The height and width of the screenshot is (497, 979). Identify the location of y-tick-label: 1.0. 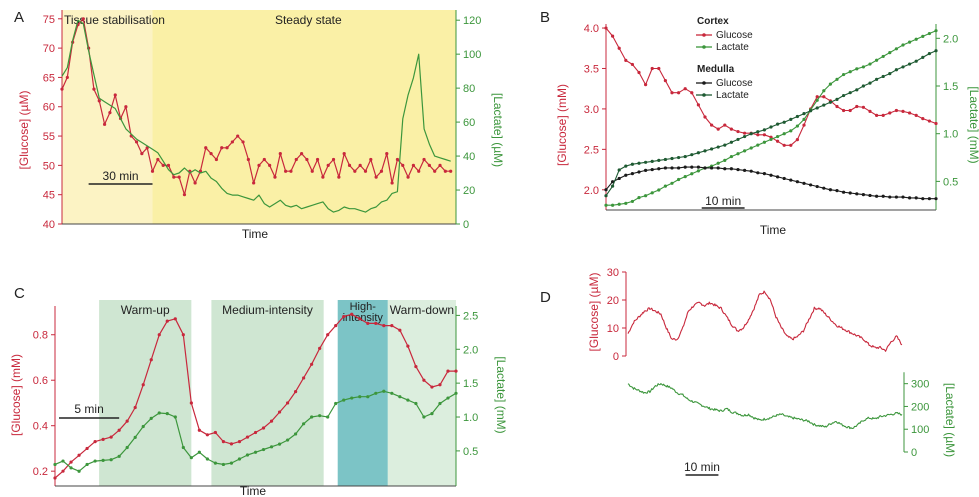
(470, 418).